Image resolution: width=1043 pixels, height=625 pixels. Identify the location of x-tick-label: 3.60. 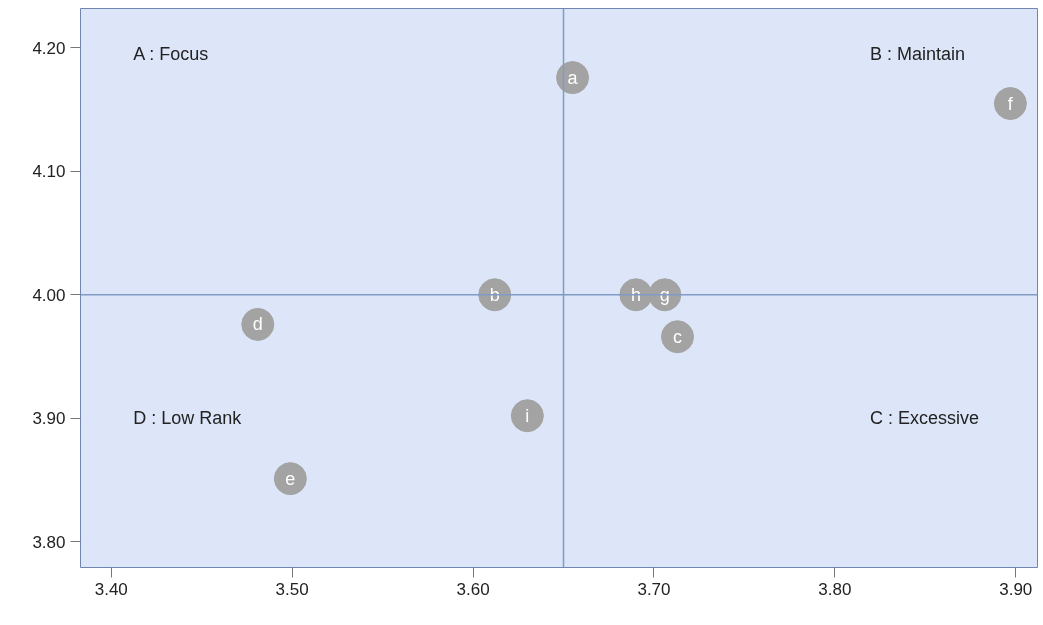
(473, 589).